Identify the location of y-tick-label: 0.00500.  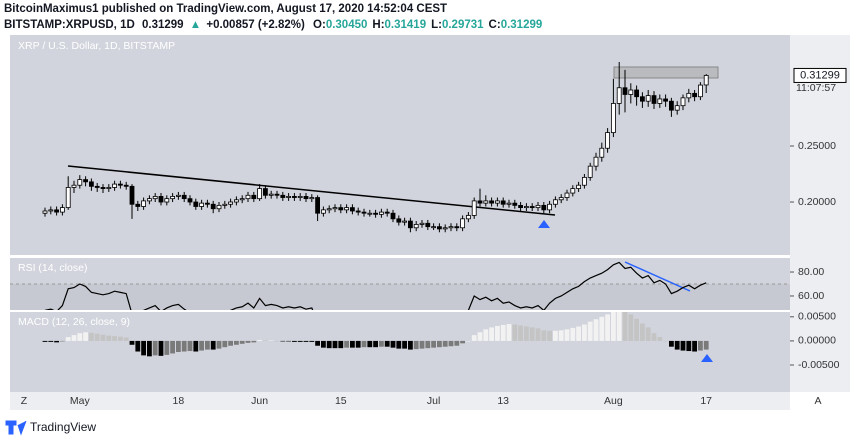
(817, 317).